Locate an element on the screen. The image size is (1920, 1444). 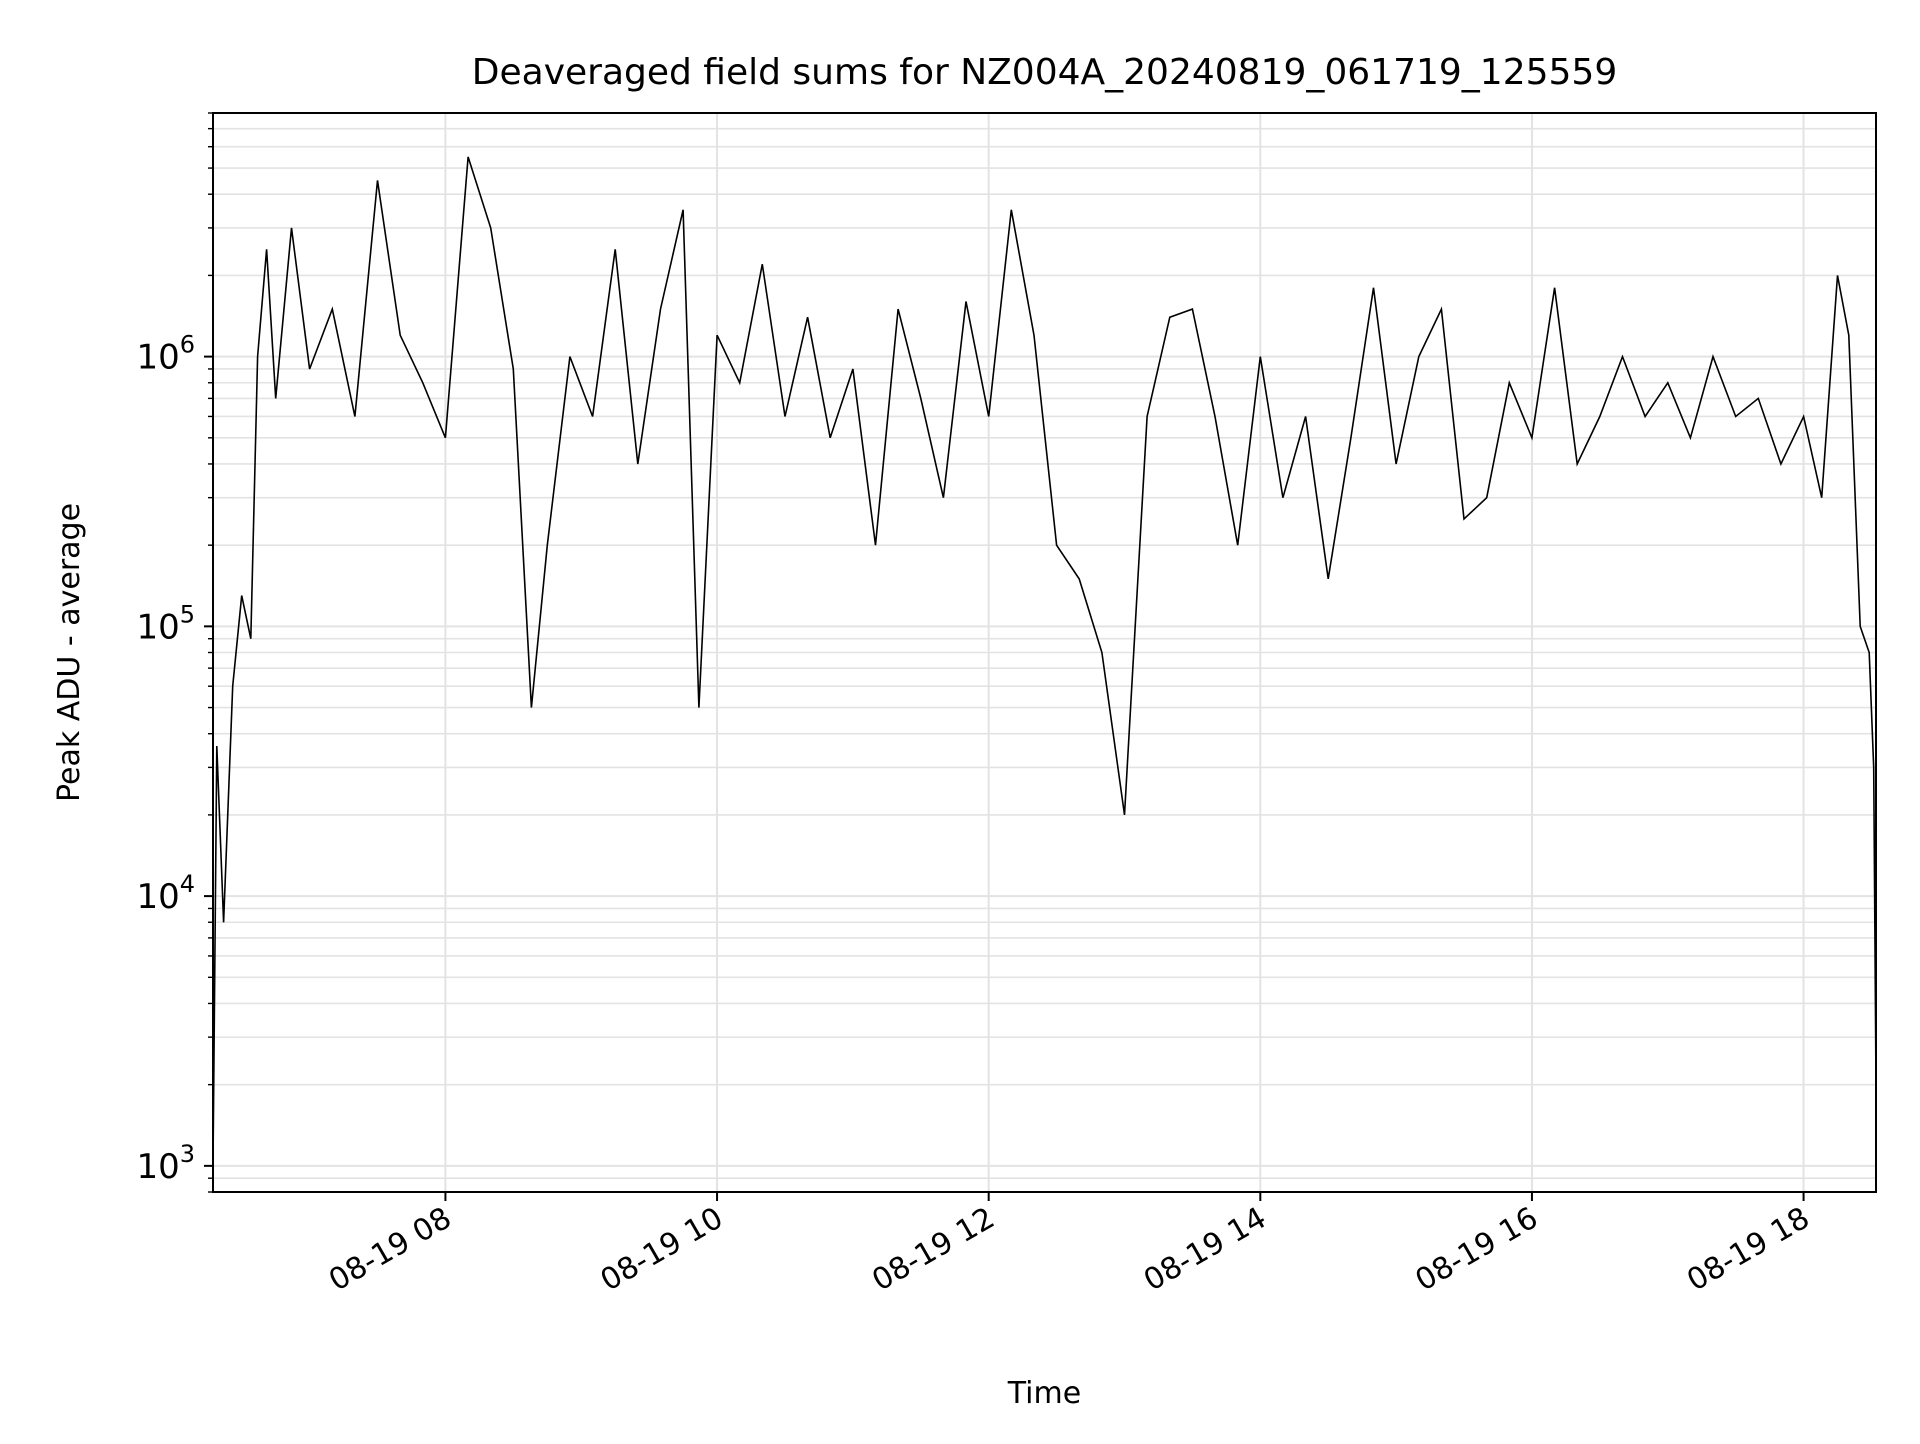
y-axis-label: Peak ADU - average is located at coordinates (69, 652).